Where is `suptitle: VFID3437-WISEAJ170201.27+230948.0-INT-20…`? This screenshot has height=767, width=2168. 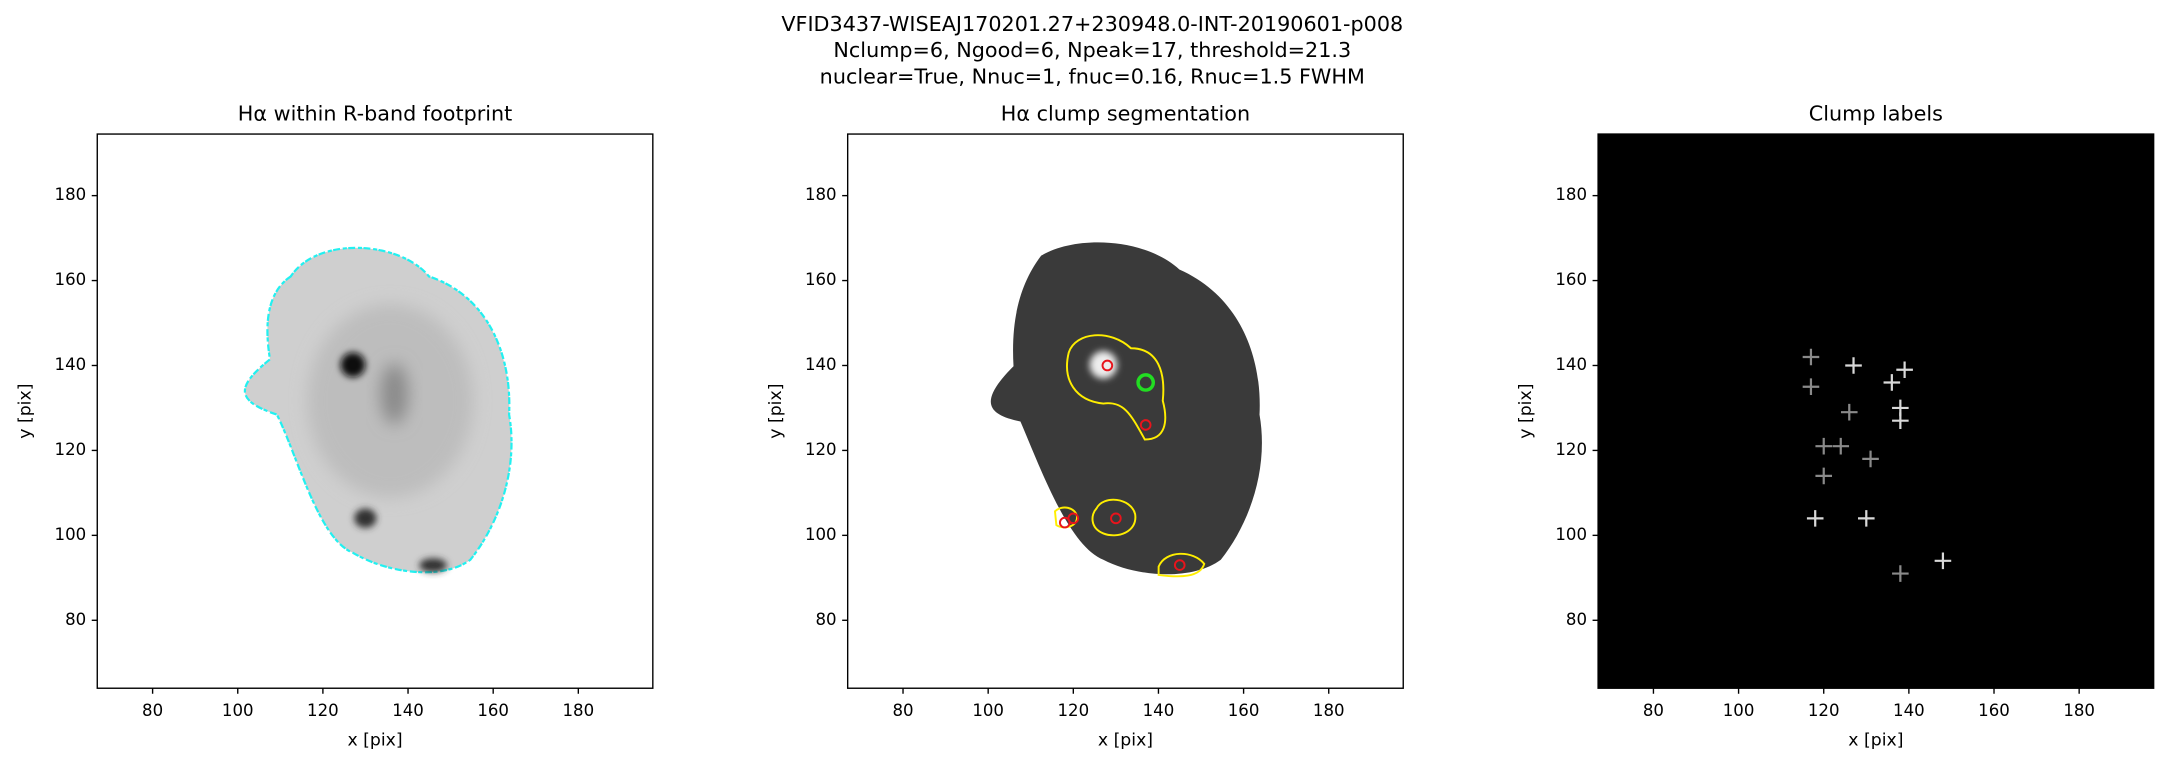 suptitle: VFID3437-WISEAJ170201.27+230948.0-INT-20… is located at coordinates (1092, 24).